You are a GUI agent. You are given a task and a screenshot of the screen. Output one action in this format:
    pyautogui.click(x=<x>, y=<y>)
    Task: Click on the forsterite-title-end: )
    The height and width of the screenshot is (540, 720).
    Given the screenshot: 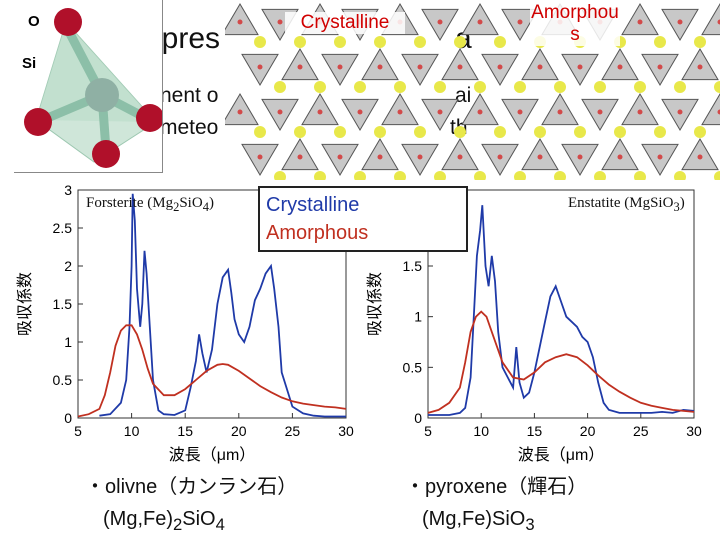 What is the action you would take?
    pyautogui.click(x=211, y=203)
    